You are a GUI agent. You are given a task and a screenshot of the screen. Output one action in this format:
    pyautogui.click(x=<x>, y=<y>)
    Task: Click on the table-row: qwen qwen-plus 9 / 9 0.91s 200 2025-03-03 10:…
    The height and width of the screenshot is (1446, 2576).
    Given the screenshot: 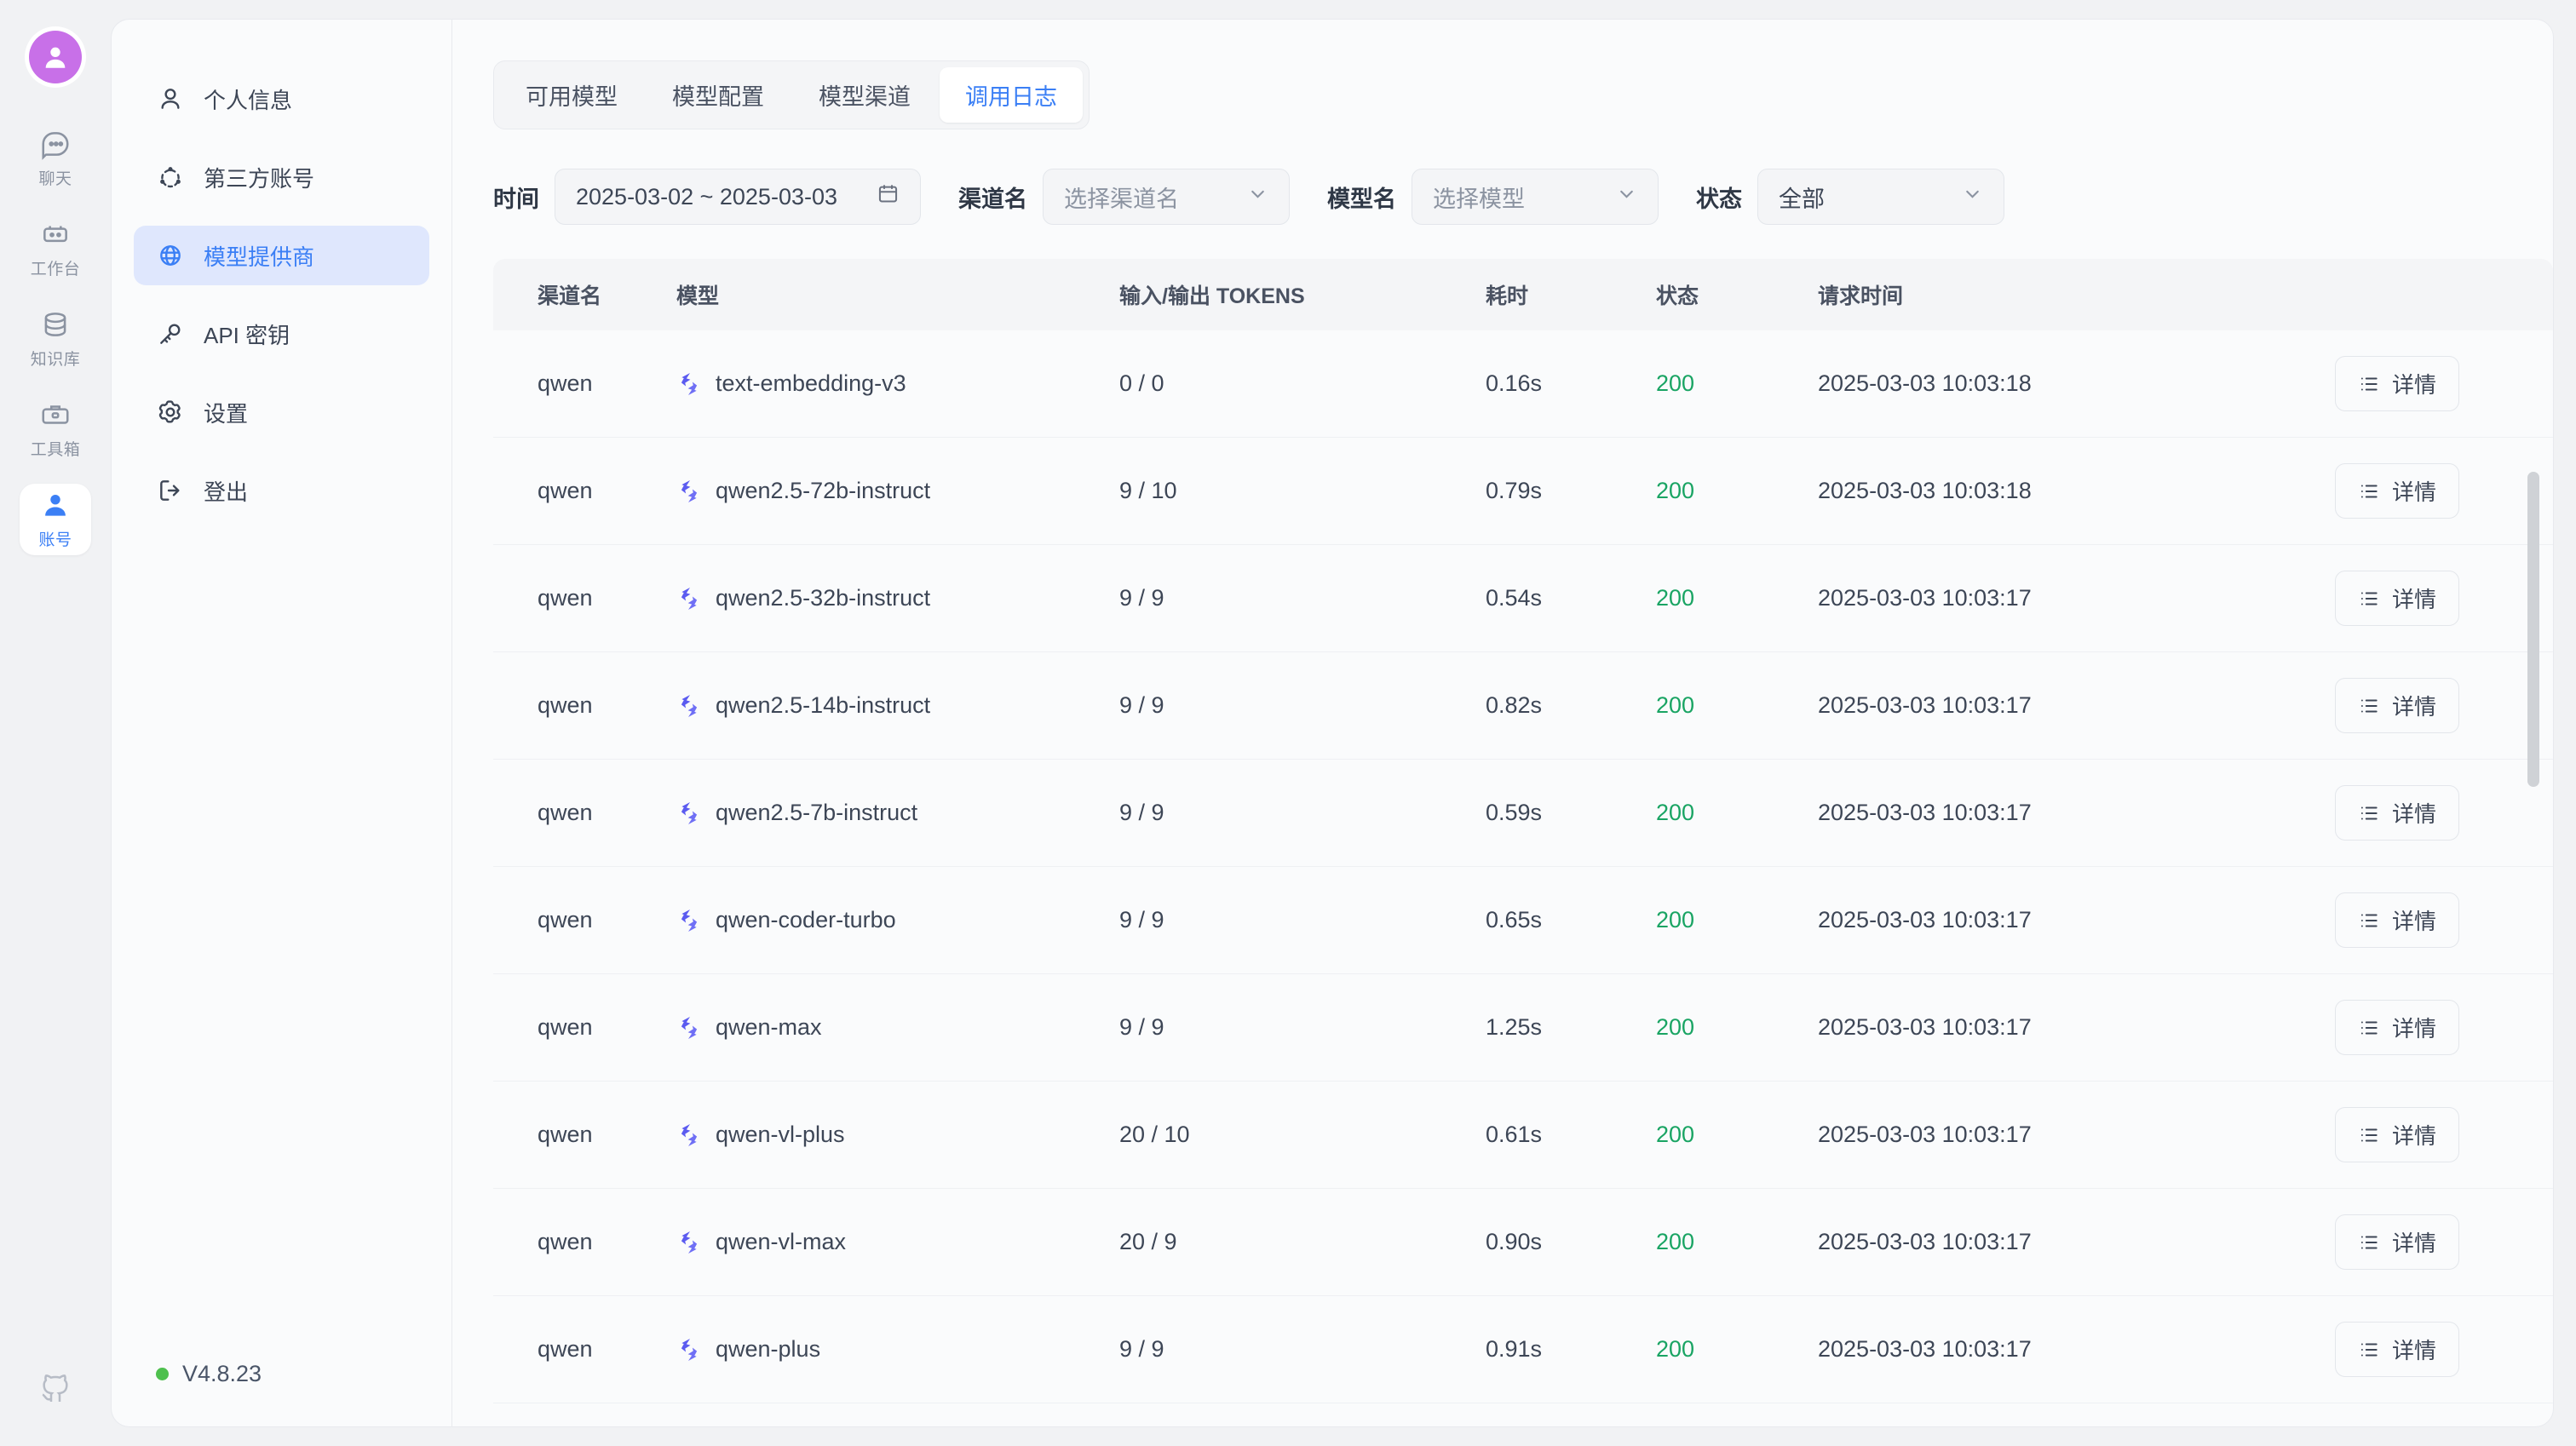 What is the action you would take?
    pyautogui.click(x=1523, y=1349)
    